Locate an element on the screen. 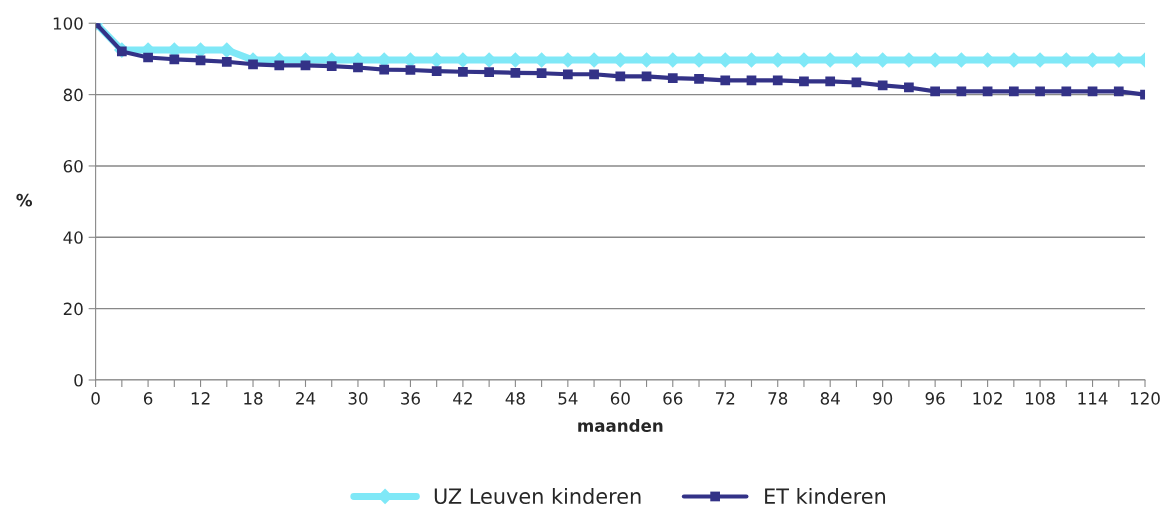 The height and width of the screenshot is (517, 1166). legend-label: UZ Leuven kinderen is located at coordinates (537, 496).